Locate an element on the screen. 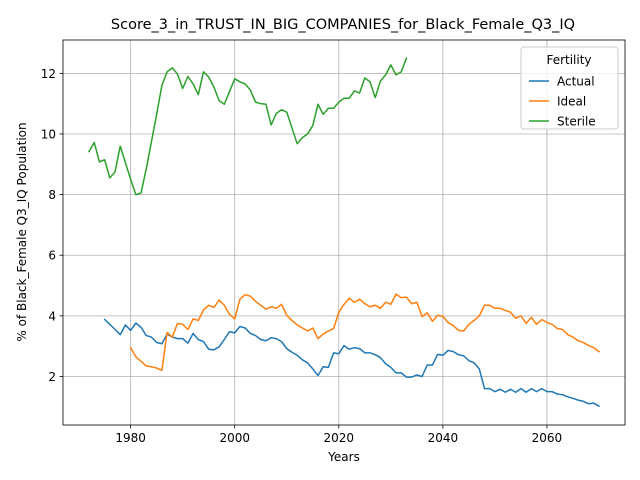  y-tick-label: 12 is located at coordinates (48, 74).